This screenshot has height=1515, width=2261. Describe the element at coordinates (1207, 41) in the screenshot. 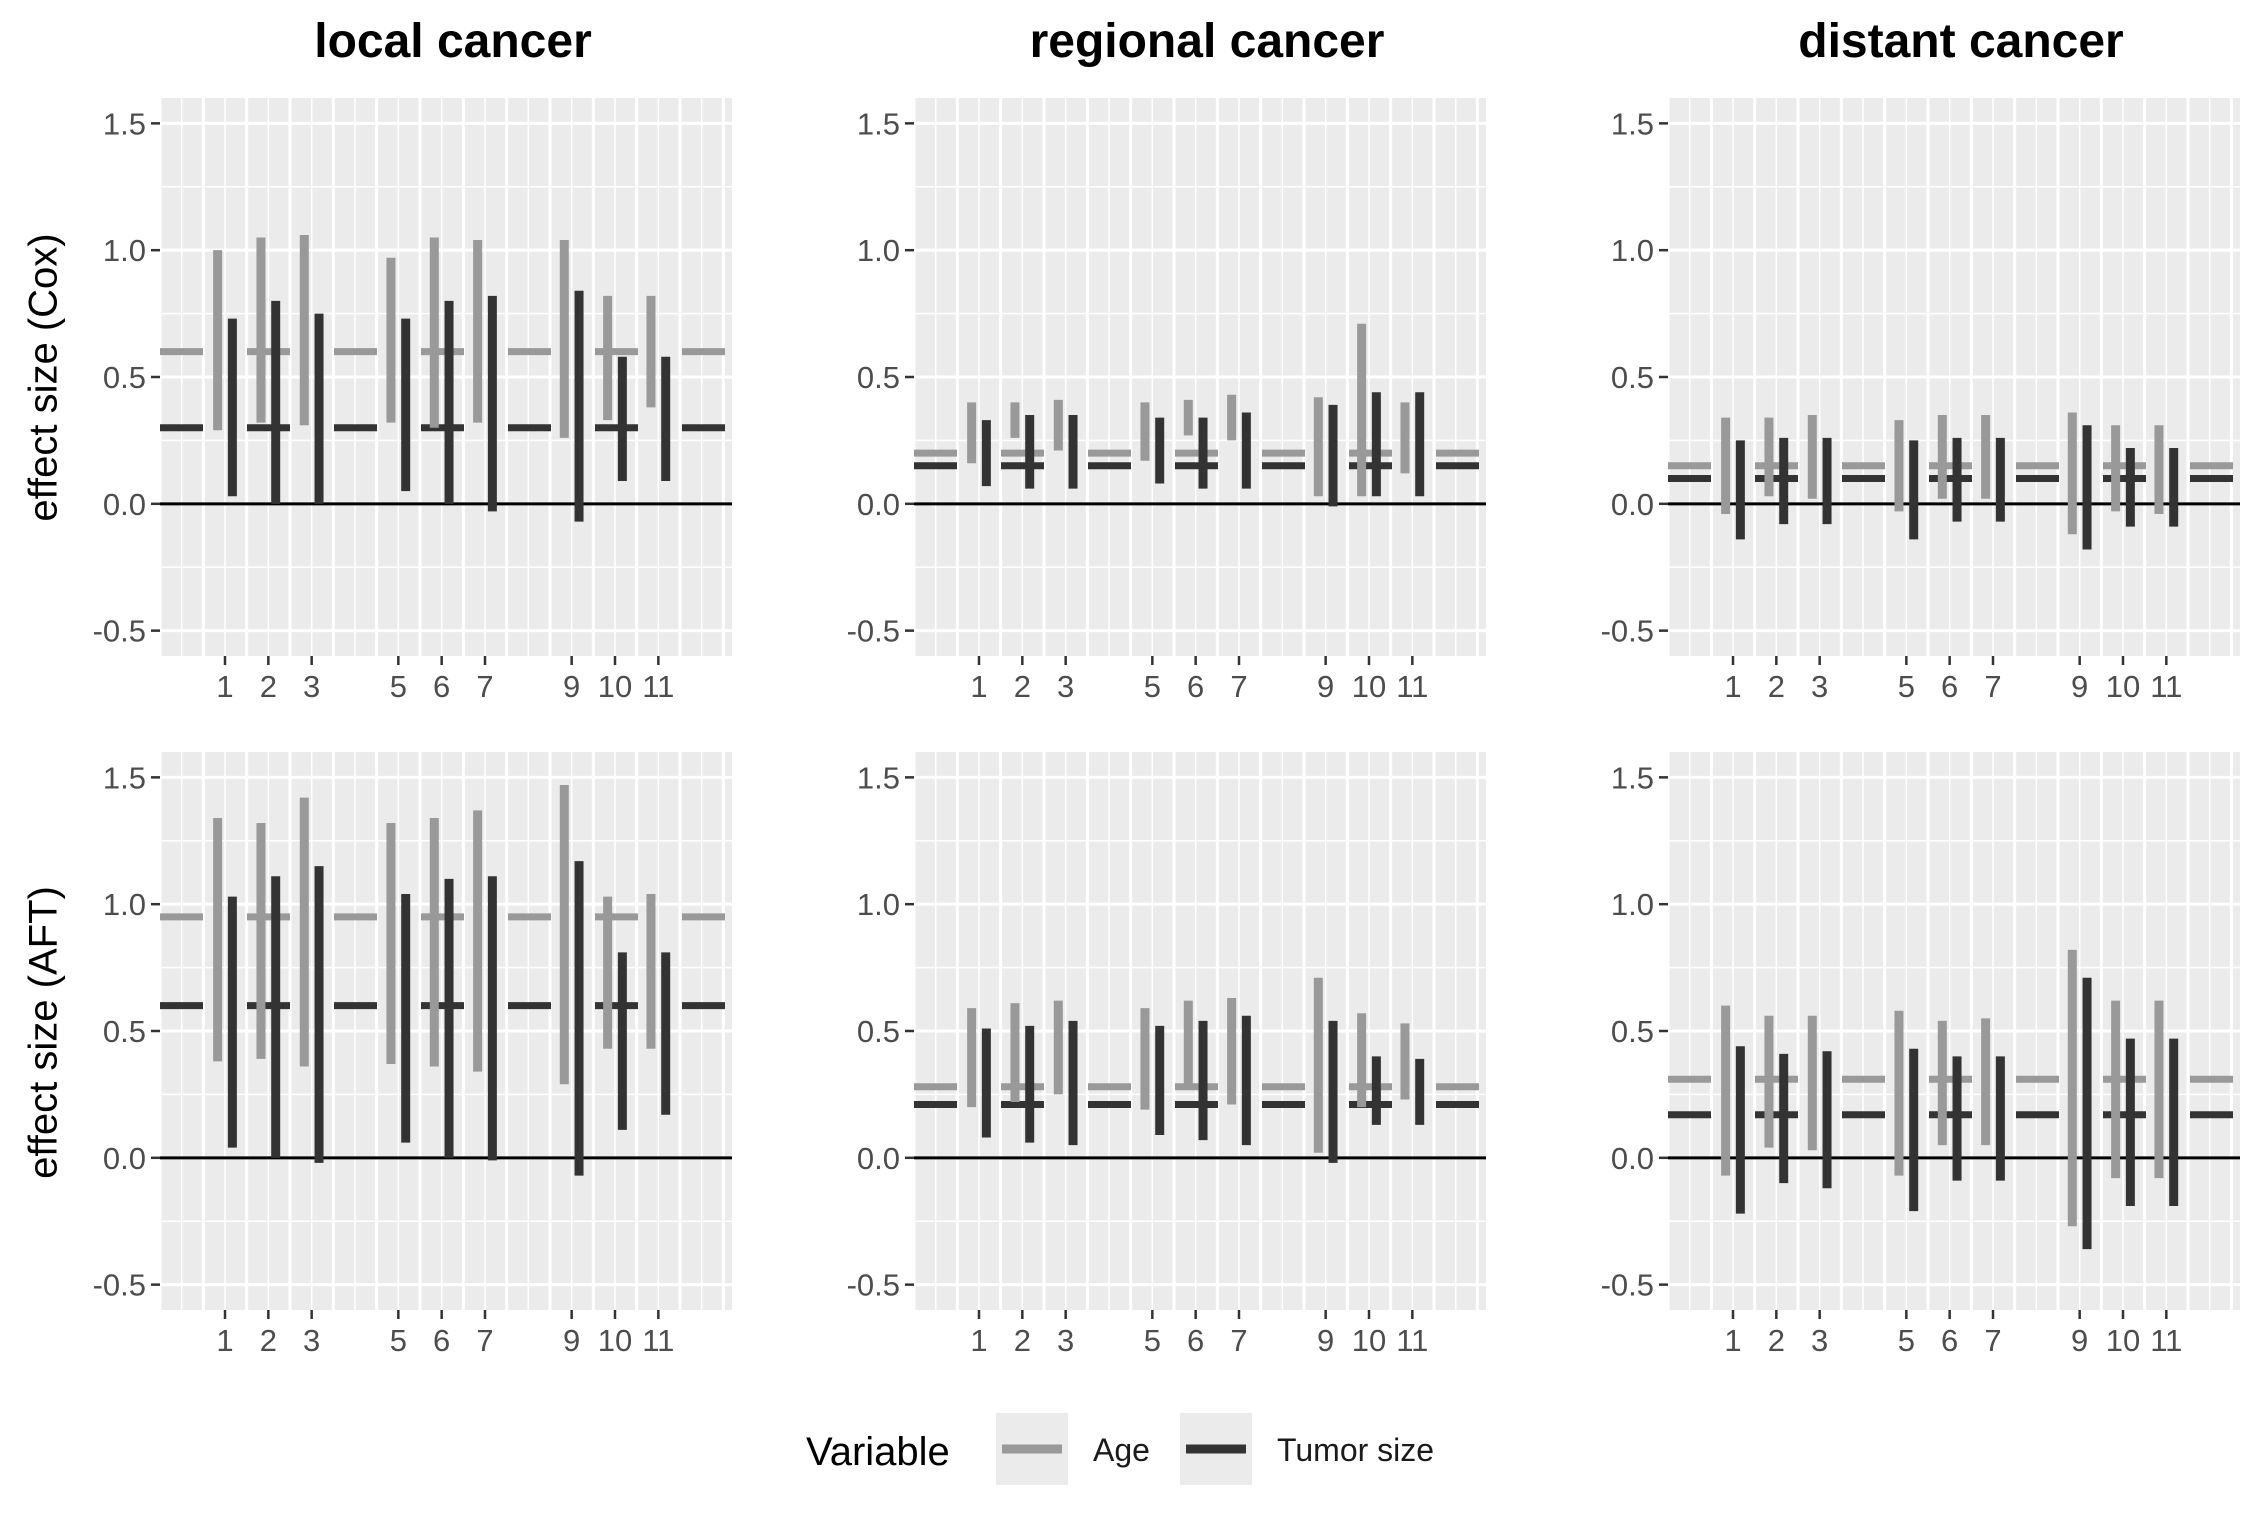

I see `column-title-regional: regional cancer` at that location.